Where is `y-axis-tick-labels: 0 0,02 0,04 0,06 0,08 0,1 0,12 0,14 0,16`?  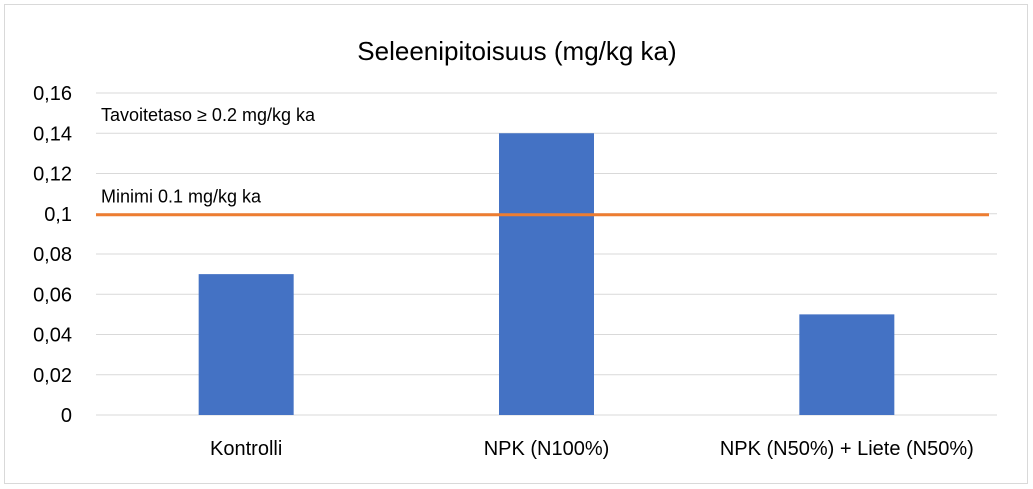 y-axis-tick-labels: 0 0,02 0,04 0,06 0,08 0,1 0,12 0,14 0,16 is located at coordinates (52, 255).